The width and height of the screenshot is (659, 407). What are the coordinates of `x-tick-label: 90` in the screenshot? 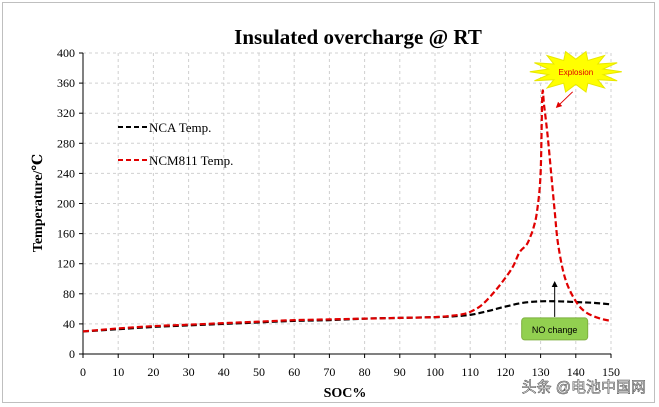 It's located at (400, 372).